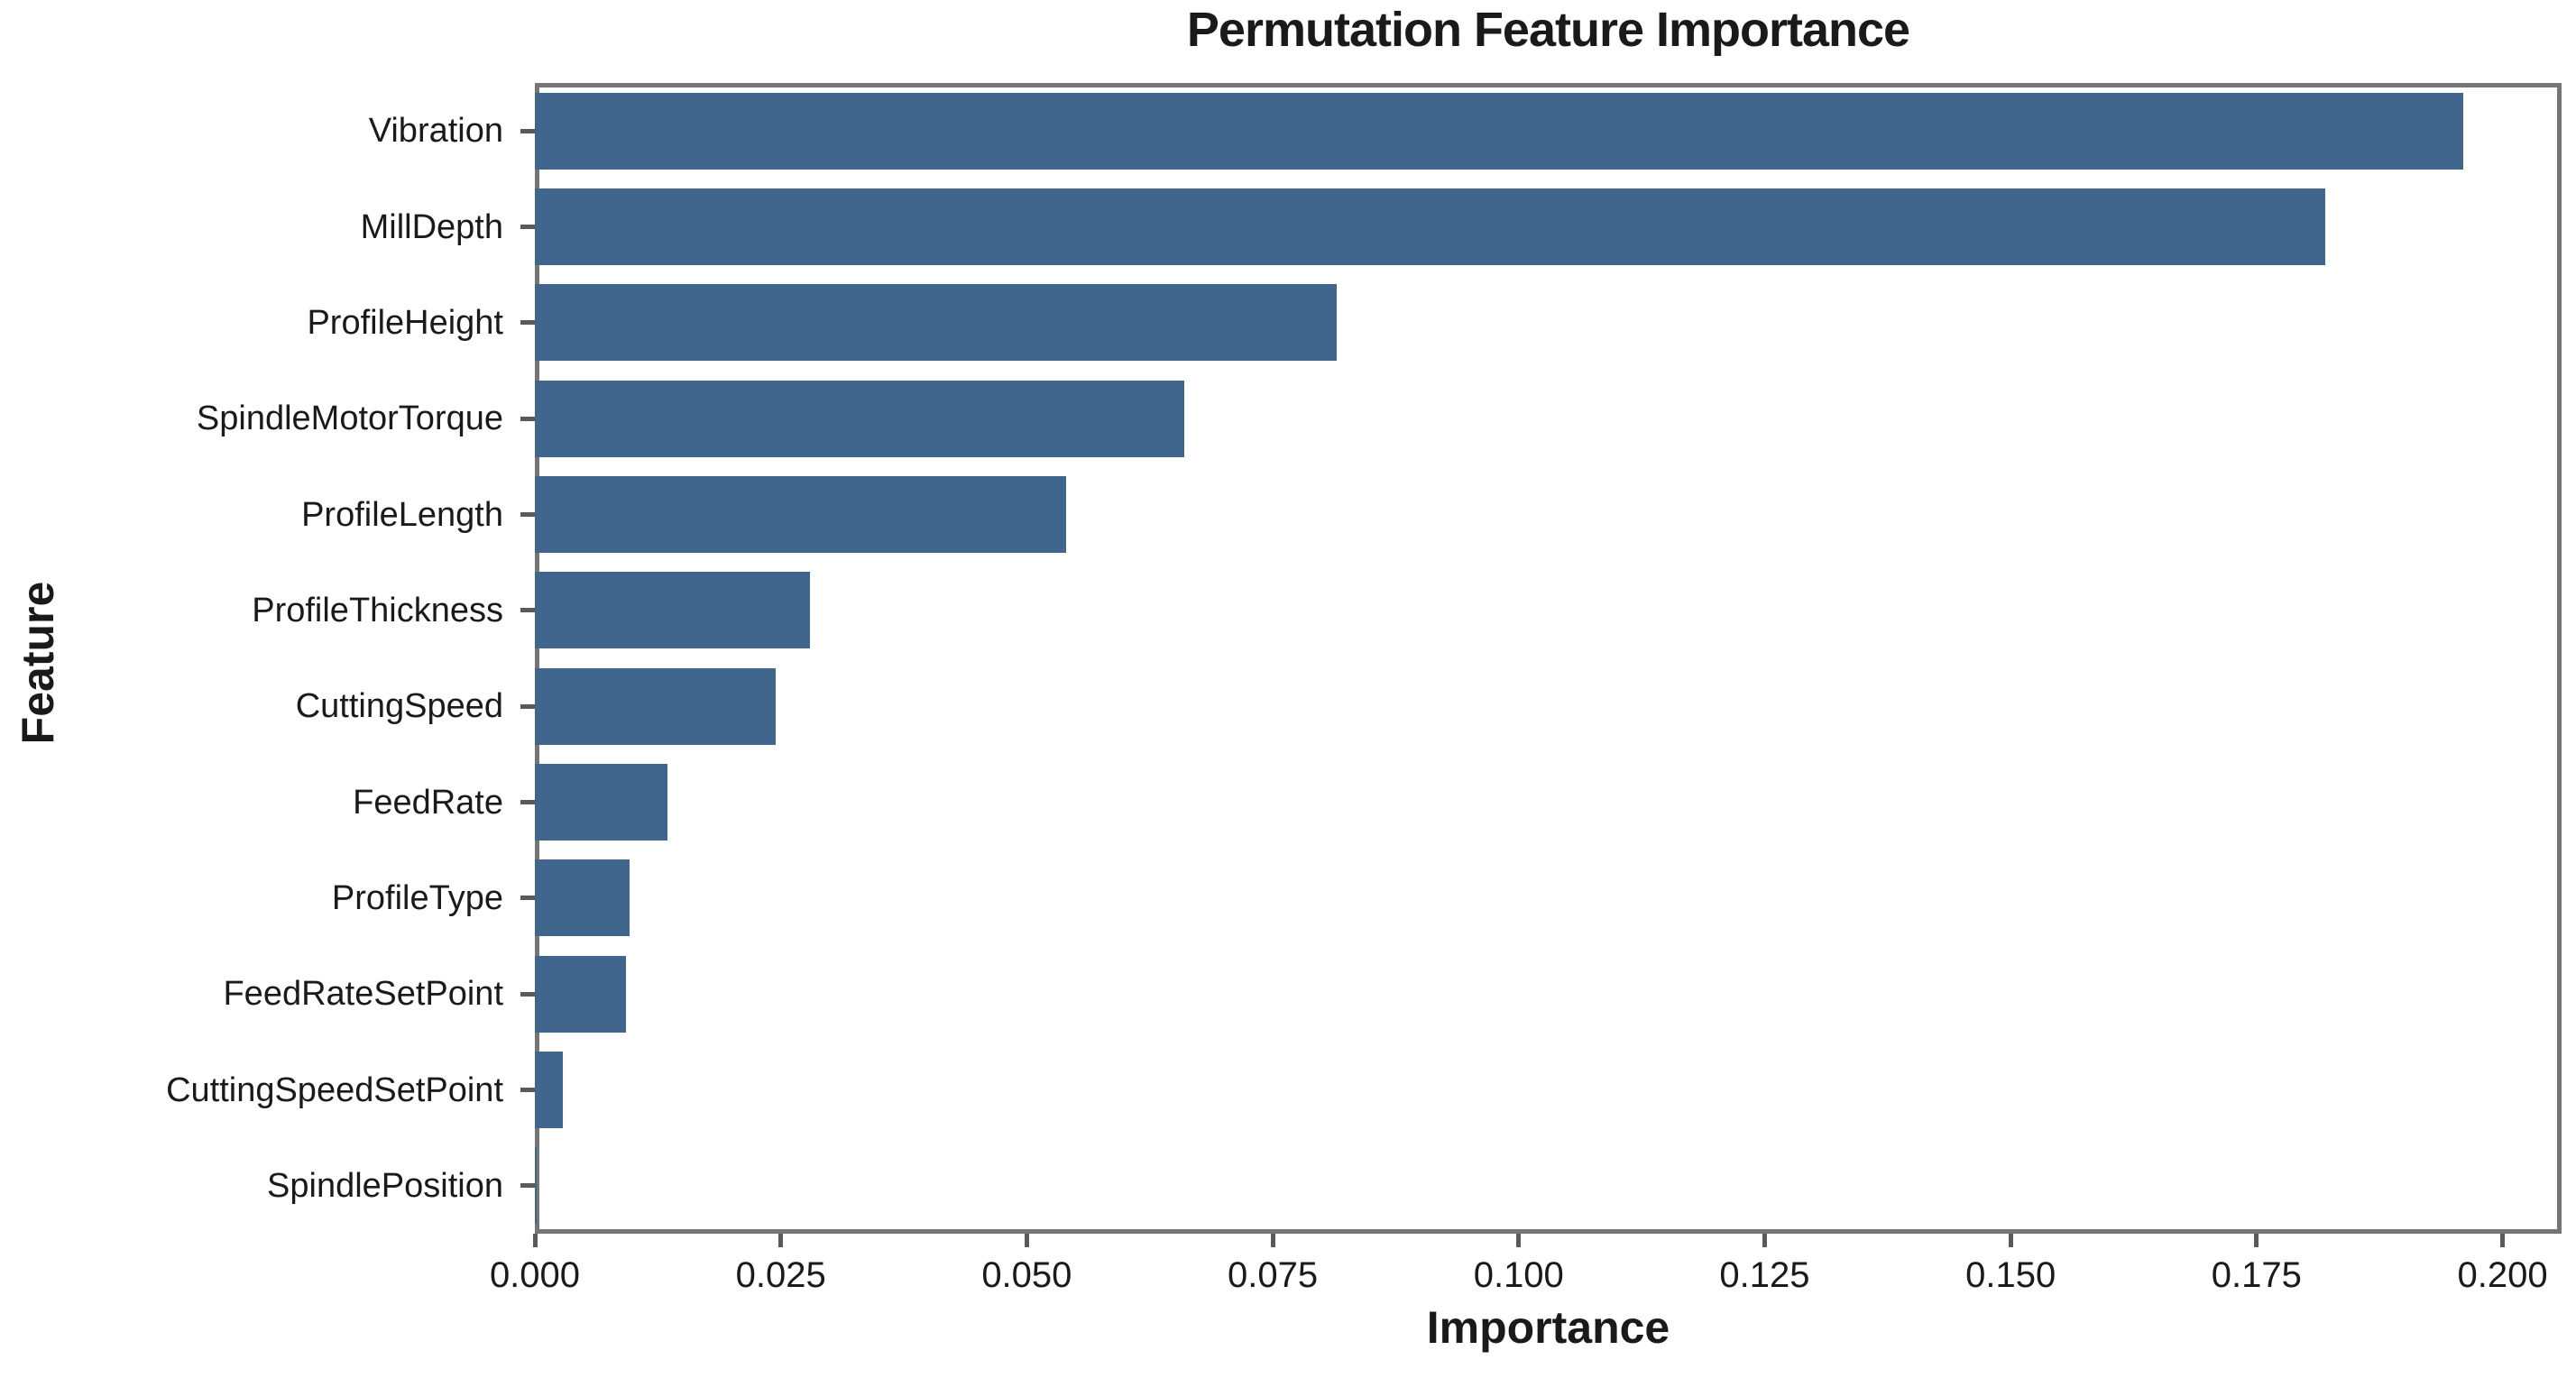 The height and width of the screenshot is (1378, 2576). Describe the element at coordinates (363, 994) in the screenshot. I see `y-tick-label: FeedRateSetPoint` at that location.